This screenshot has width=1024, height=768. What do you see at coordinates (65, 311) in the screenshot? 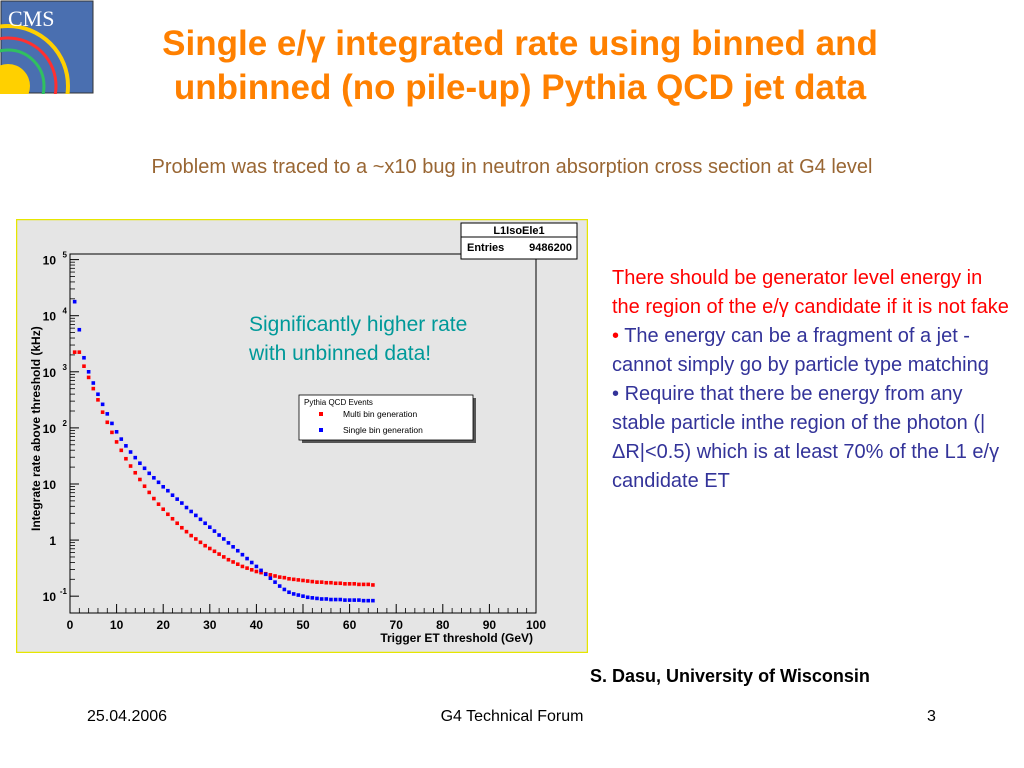
I see `y-tick-exponent: 4` at bounding box center [65, 311].